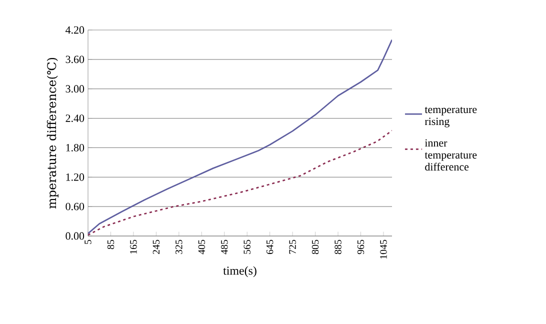 This screenshot has height=324, width=546. I want to click on x-tick-label: 165, so click(133, 247).